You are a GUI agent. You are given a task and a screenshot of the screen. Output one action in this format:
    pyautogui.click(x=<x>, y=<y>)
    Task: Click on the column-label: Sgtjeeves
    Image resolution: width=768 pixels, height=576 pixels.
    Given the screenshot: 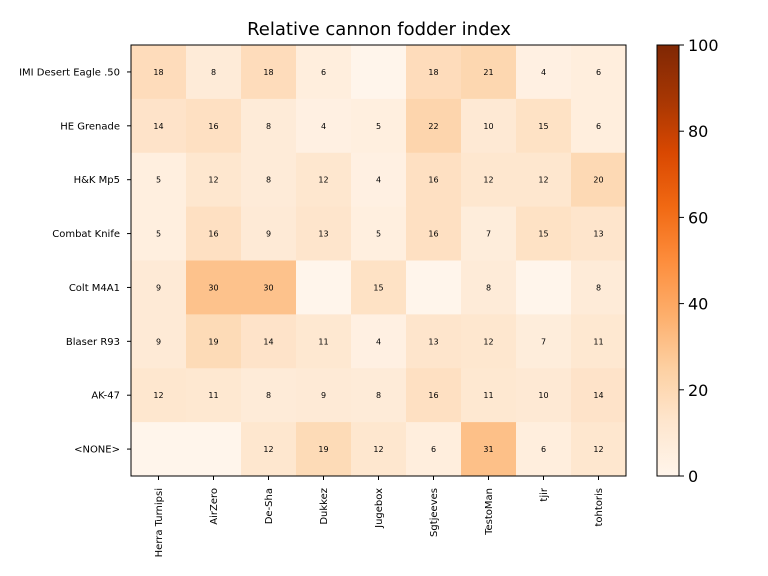 What is the action you would take?
    pyautogui.click(x=434, y=512)
    